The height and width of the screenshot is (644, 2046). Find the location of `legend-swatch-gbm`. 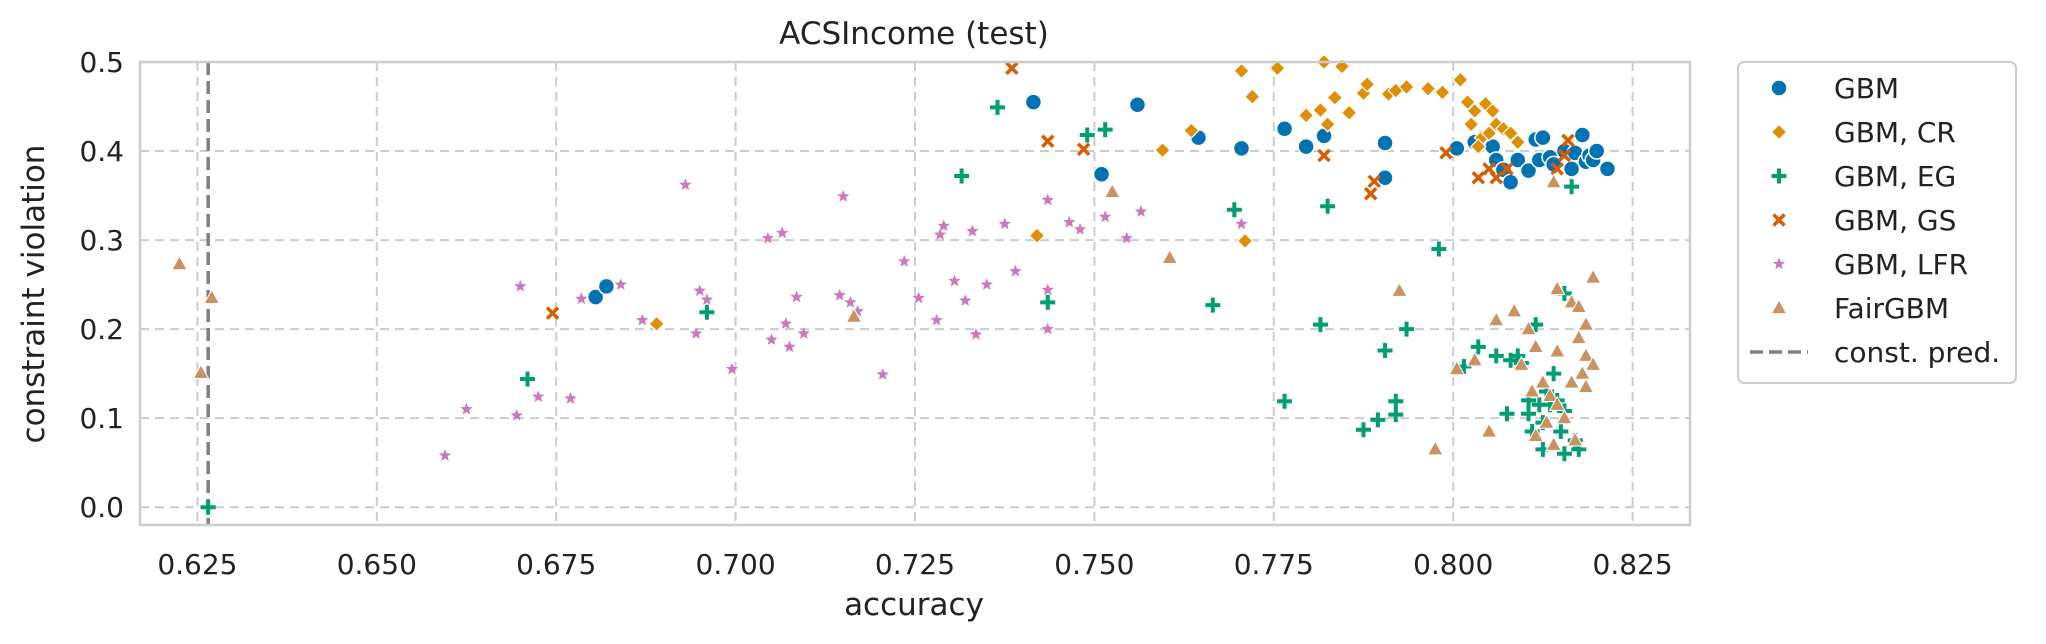

legend-swatch-gbm is located at coordinates (1779, 88).